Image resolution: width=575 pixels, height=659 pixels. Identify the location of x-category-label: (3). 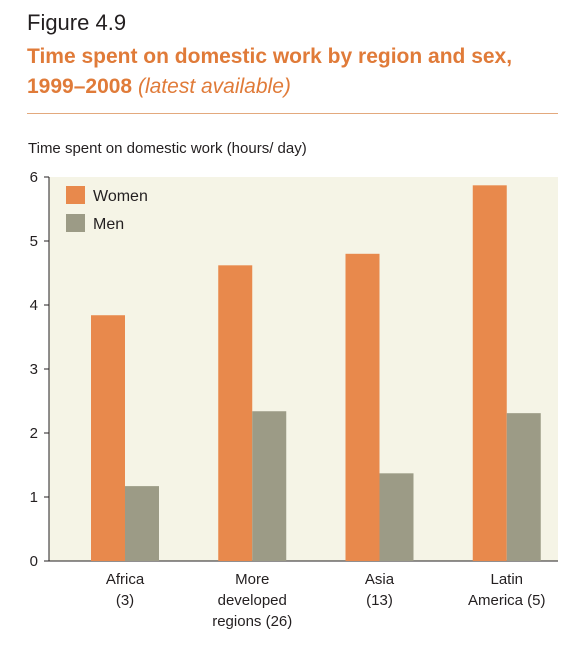
(125, 600).